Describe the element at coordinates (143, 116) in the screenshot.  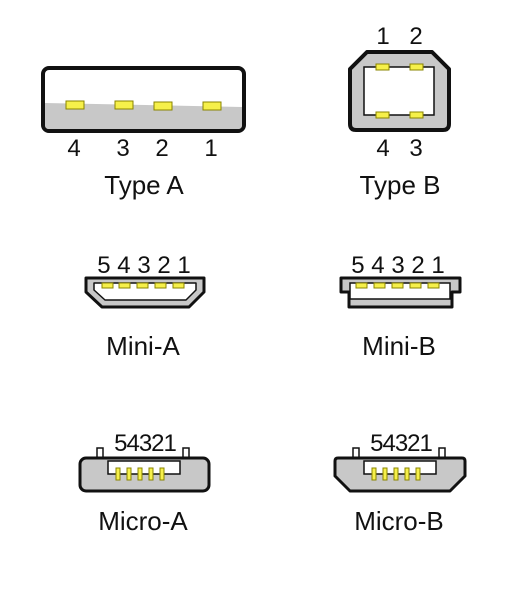
I see `type-a-tongue` at that location.